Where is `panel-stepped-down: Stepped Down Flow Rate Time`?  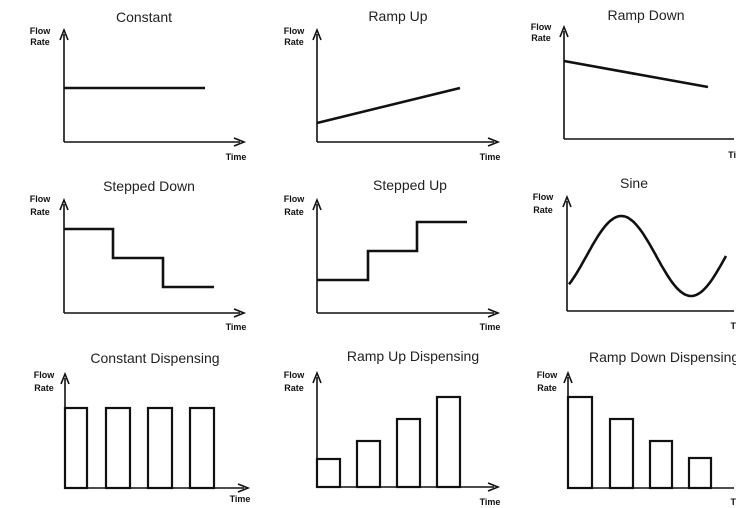 panel-stepped-down: Stepped Down Flow Rate Time is located at coordinates (138, 255).